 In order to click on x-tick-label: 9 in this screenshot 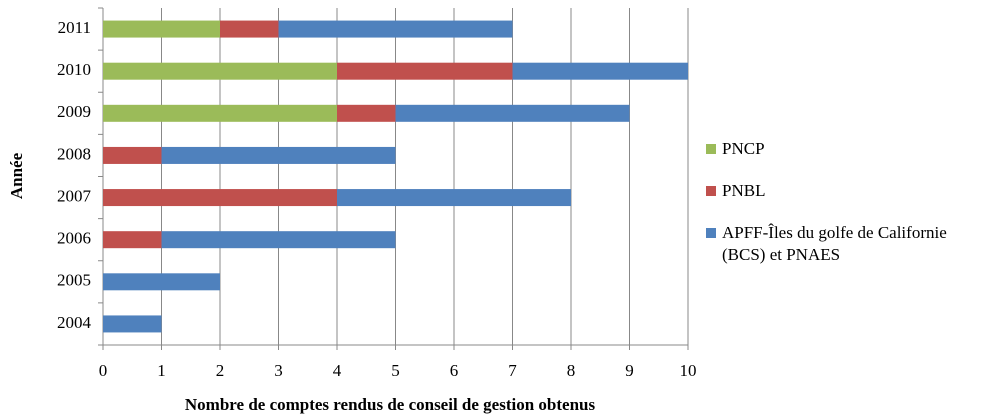, I will do `click(629, 370)`.